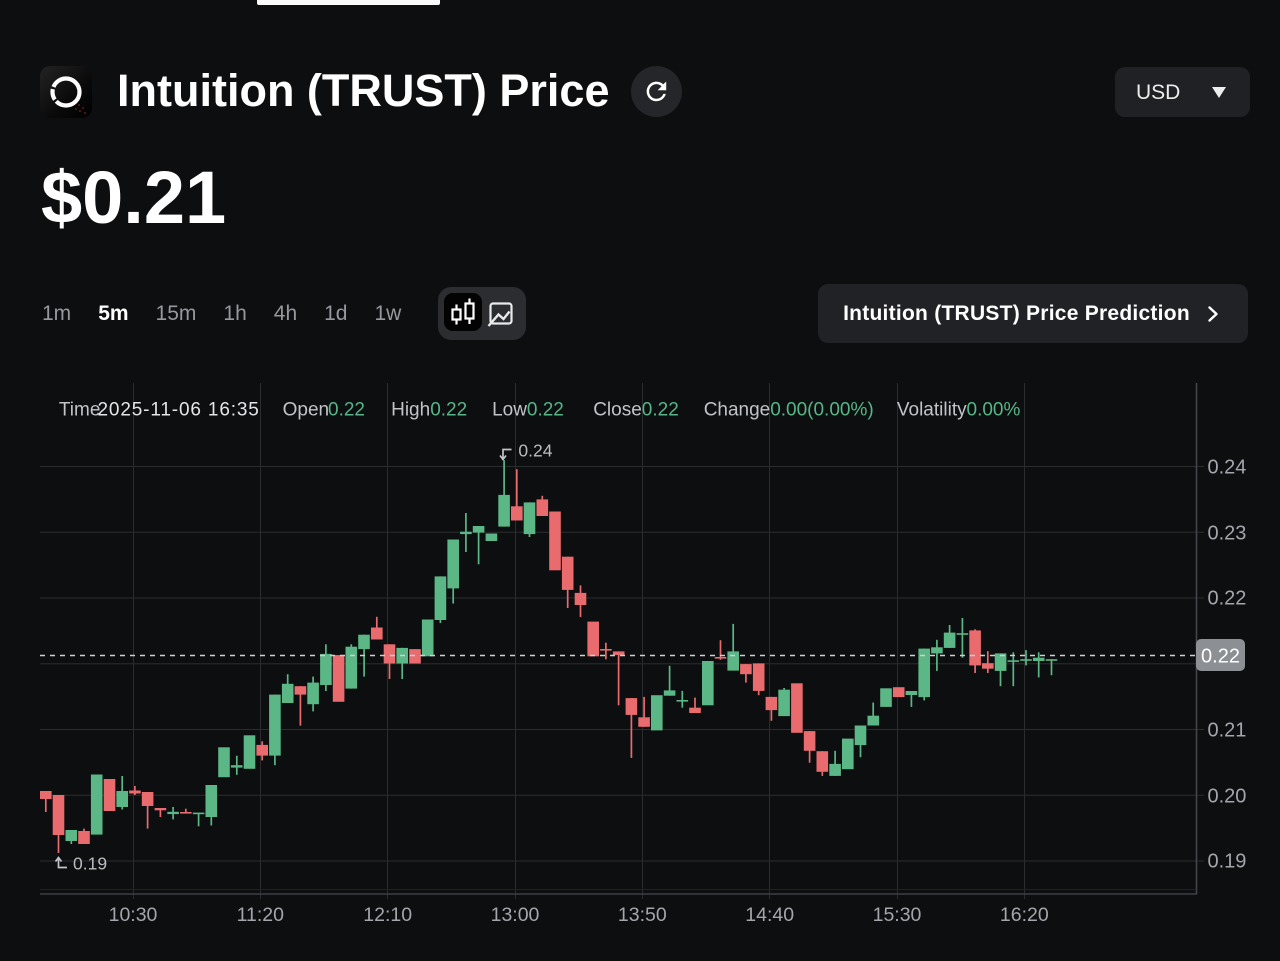  What do you see at coordinates (642, 915) in the screenshot?
I see `svg-text: 13:50` at bounding box center [642, 915].